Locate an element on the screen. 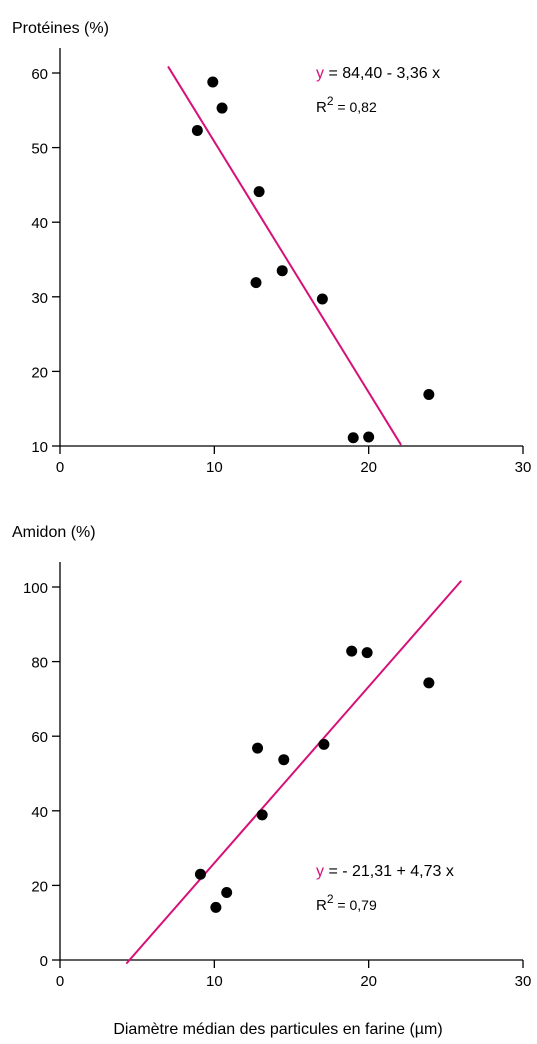  starch-r2-sup: 2 is located at coordinates (330, 899).